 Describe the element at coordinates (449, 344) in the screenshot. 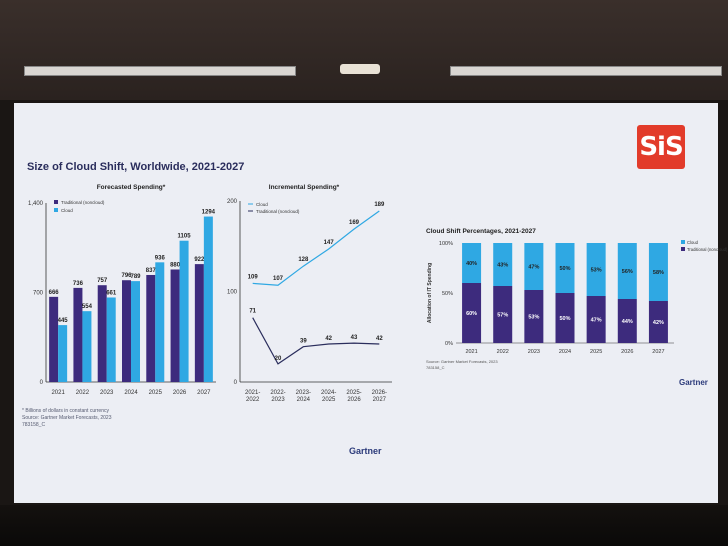

I see `y-tick-label: 0%` at that location.